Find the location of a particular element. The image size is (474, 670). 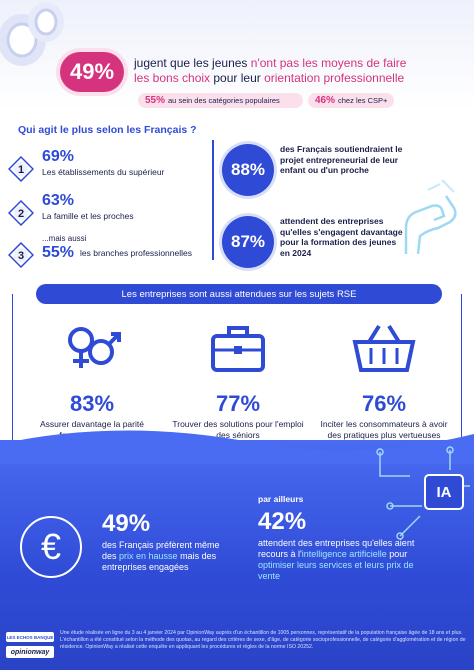

rank-1-pct: 69% is located at coordinates (58, 156).